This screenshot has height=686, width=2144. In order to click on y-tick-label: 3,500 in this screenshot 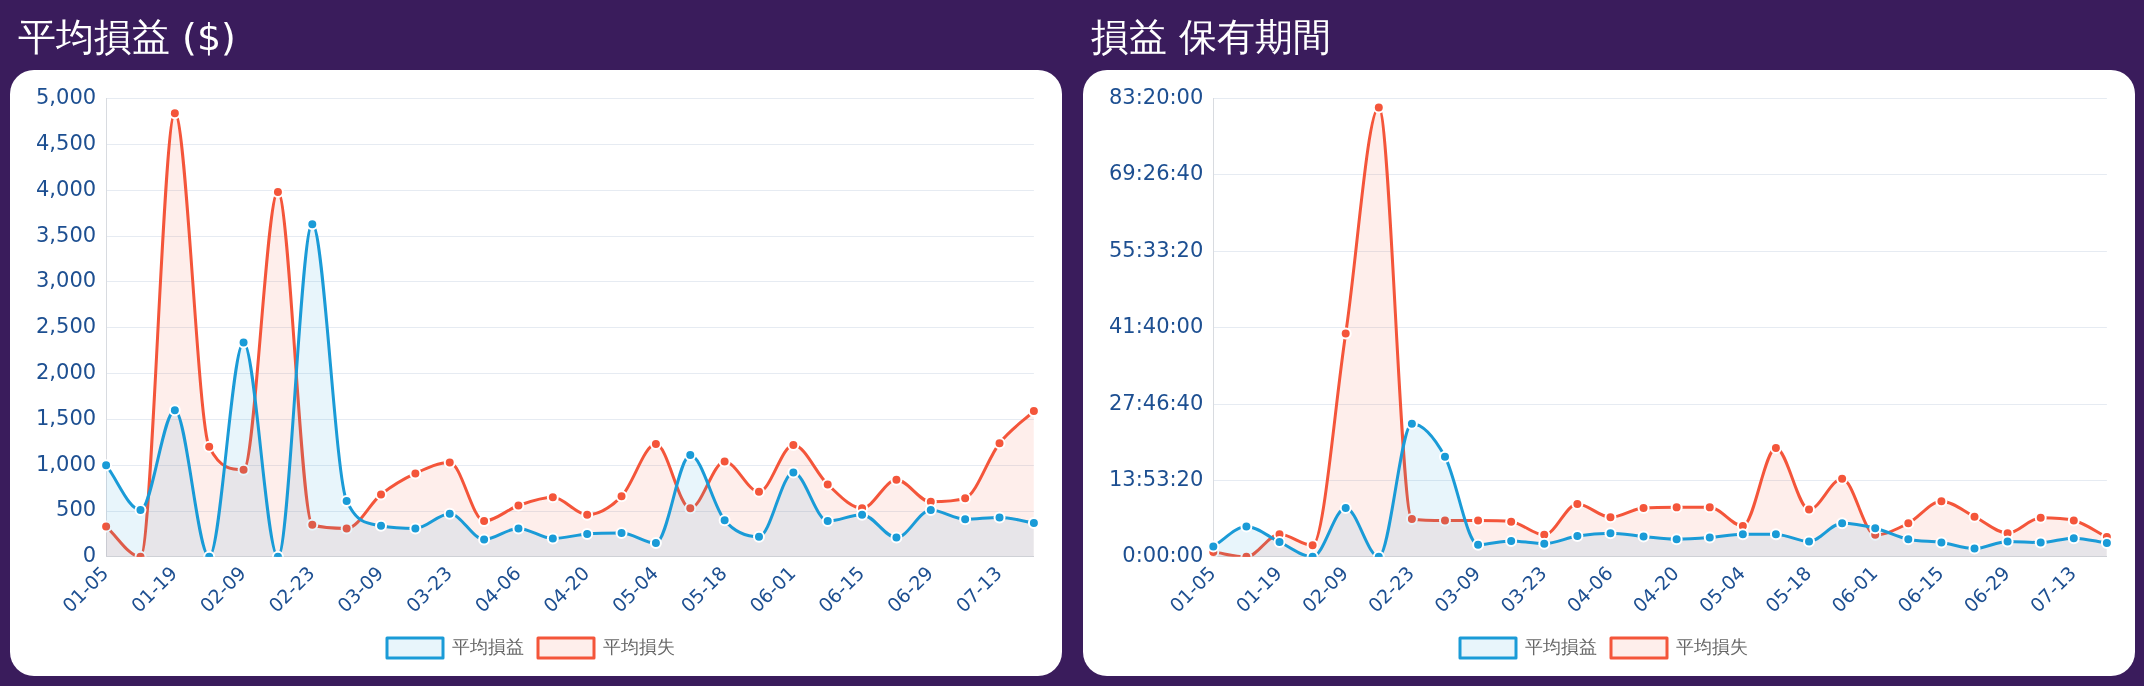, I will do `click(66, 234)`.